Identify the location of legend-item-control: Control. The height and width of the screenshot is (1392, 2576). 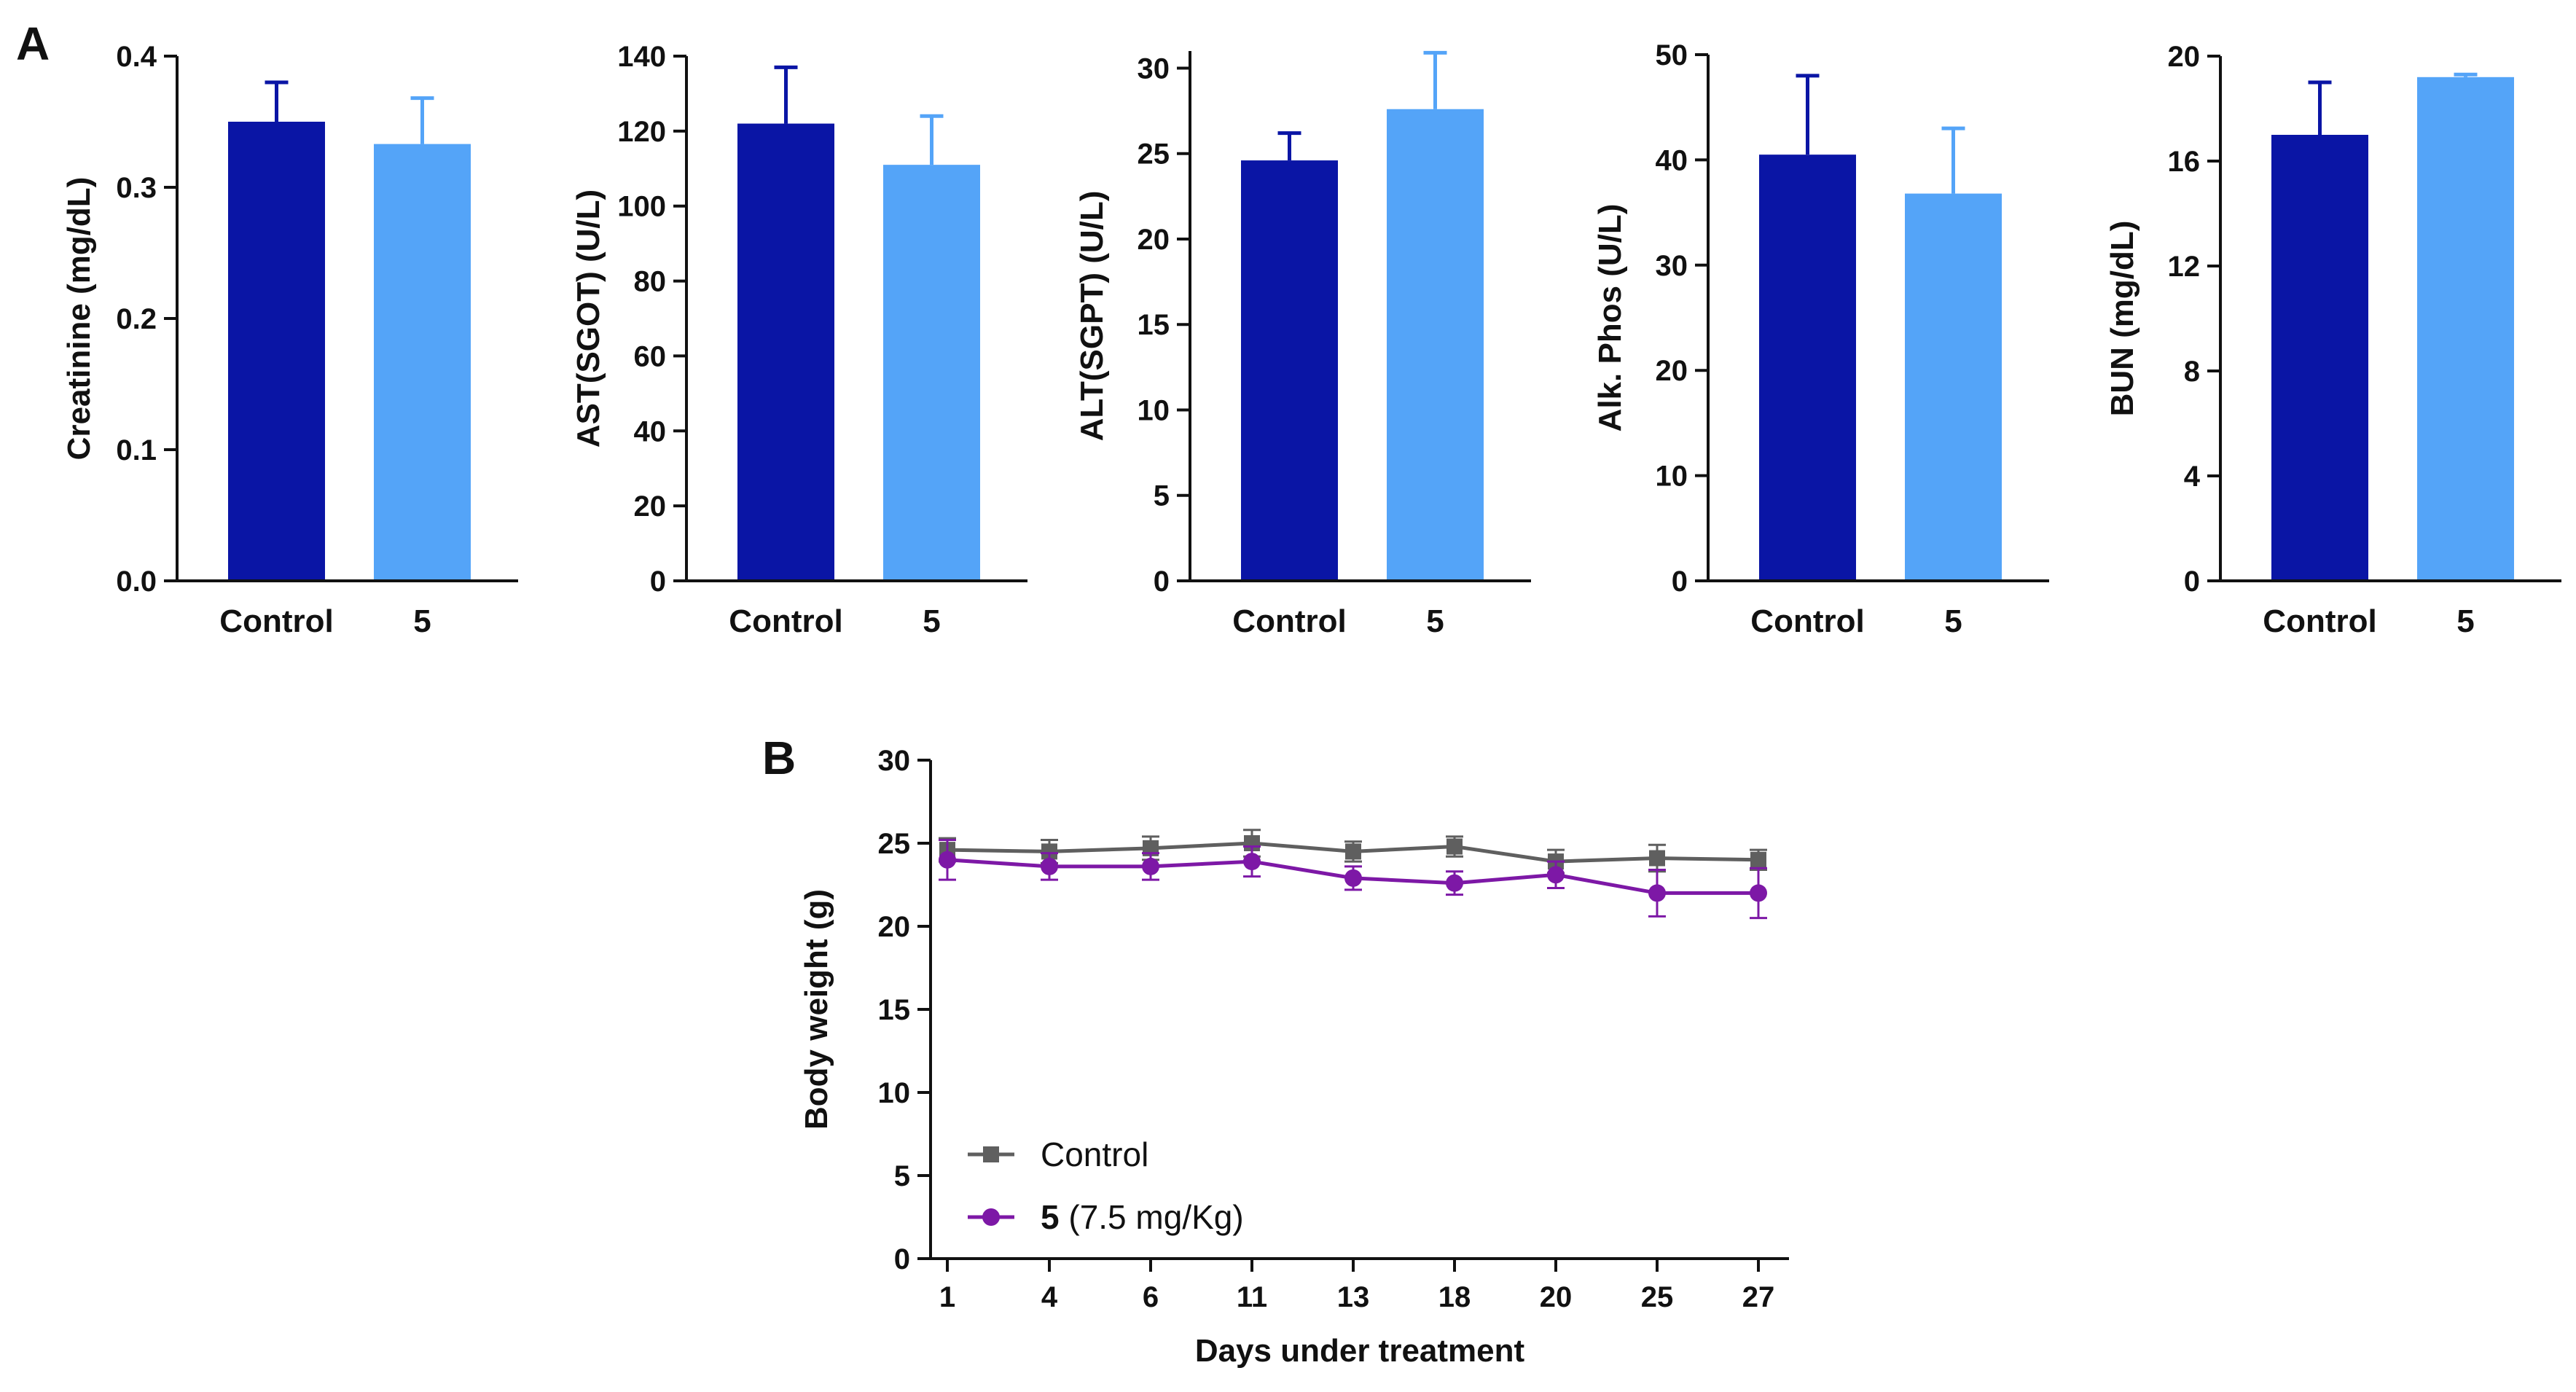
(1058, 1154).